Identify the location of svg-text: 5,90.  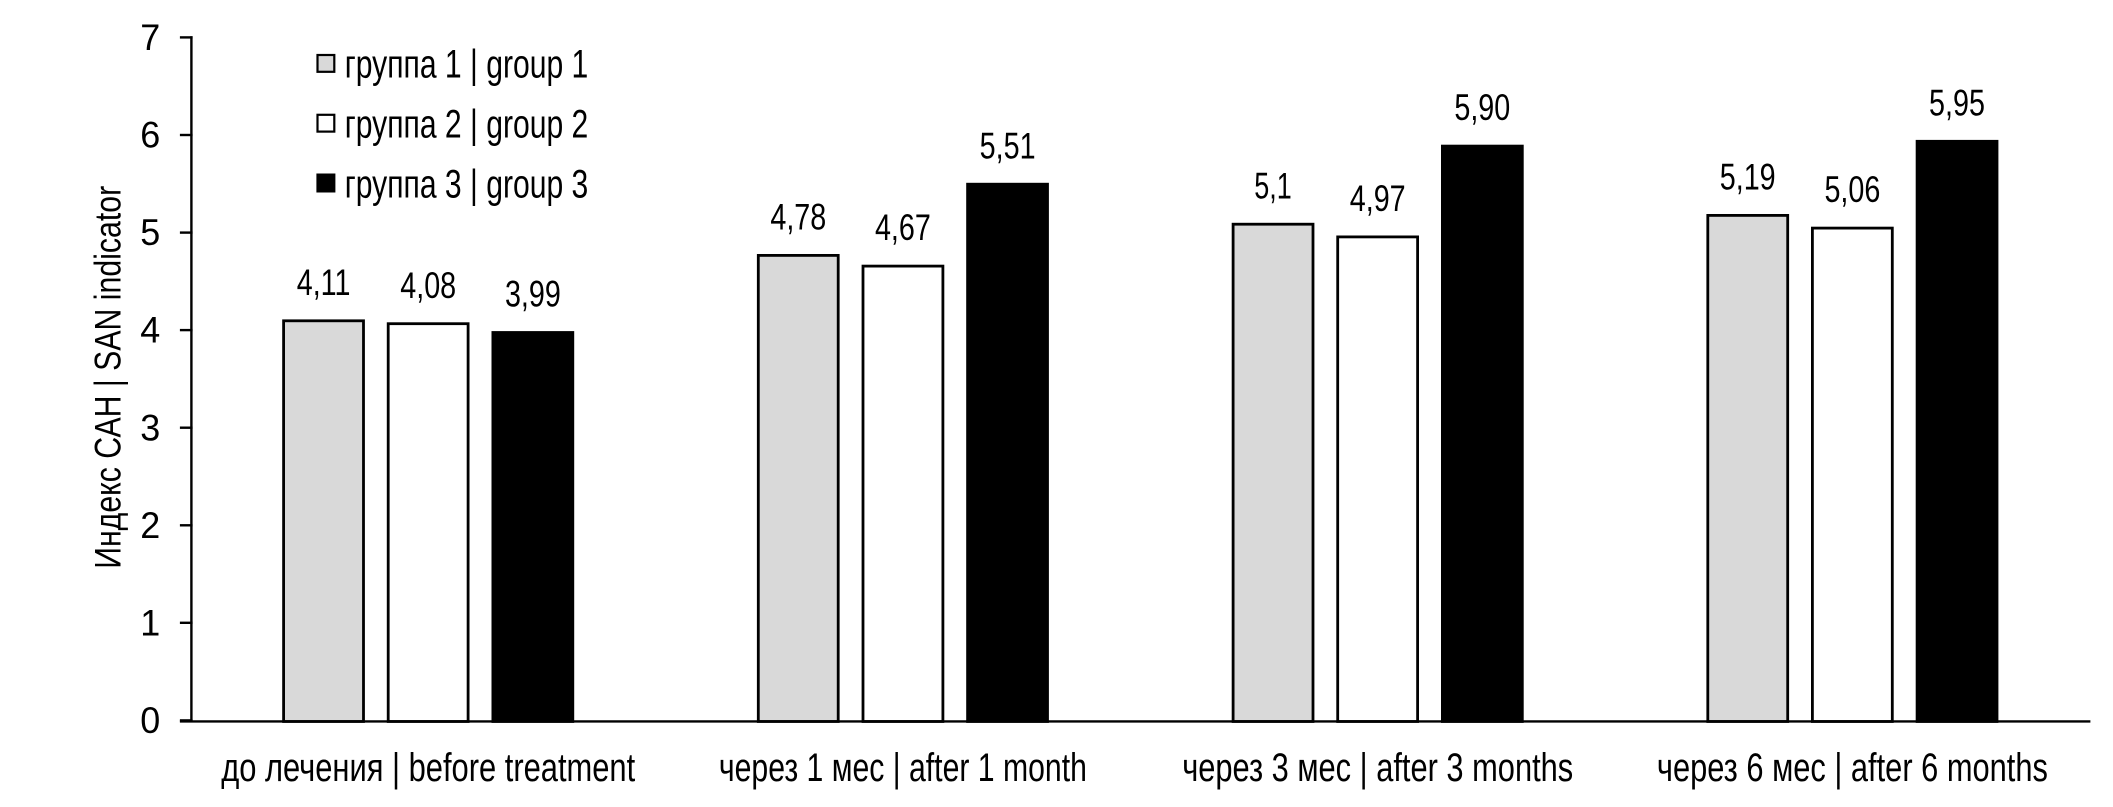
(1482, 107).